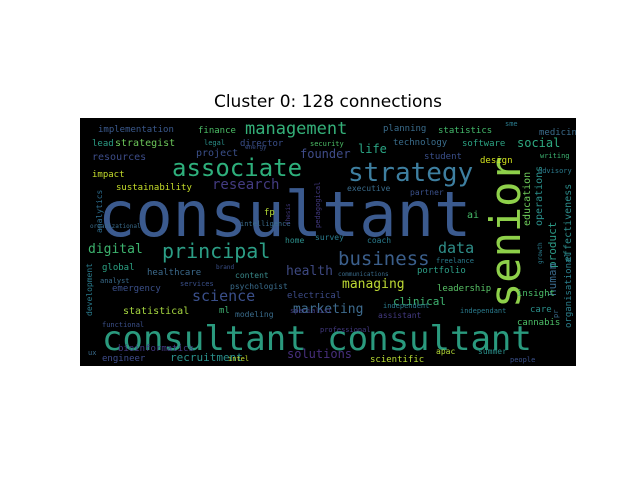 The height and width of the screenshot is (480, 640). What do you see at coordinates (492, 351) in the screenshot?
I see `word-summer: summer` at bounding box center [492, 351].